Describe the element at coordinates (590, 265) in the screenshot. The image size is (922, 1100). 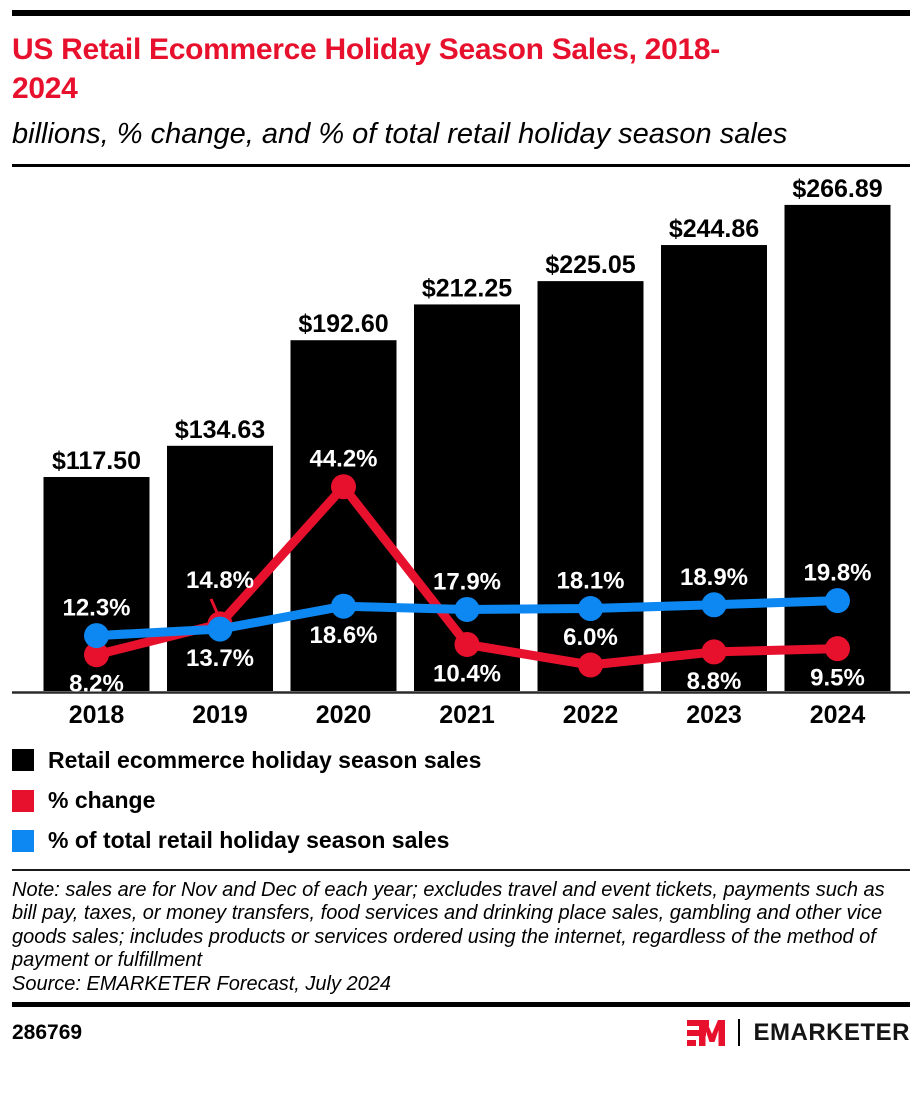
I see `bar-value-label-2022: $225.05` at that location.